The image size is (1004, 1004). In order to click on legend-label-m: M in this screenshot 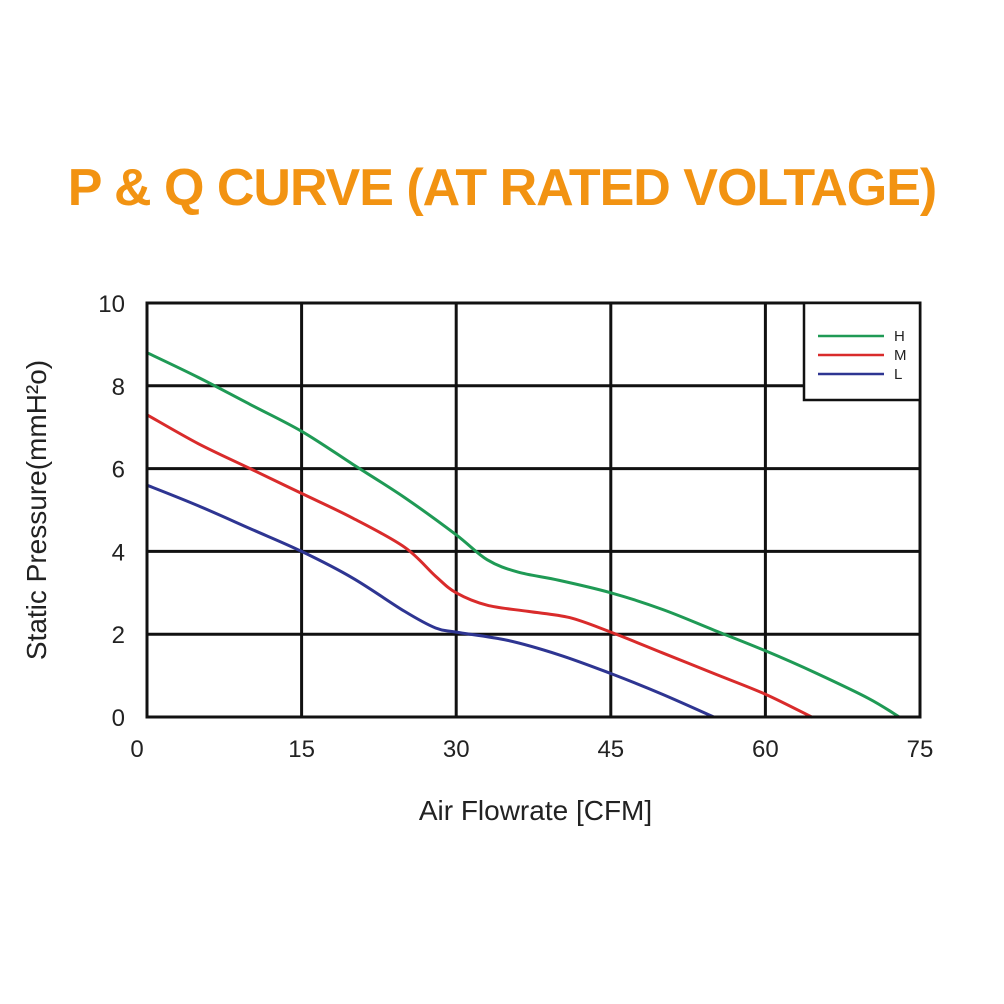, I will do `click(900, 355)`.